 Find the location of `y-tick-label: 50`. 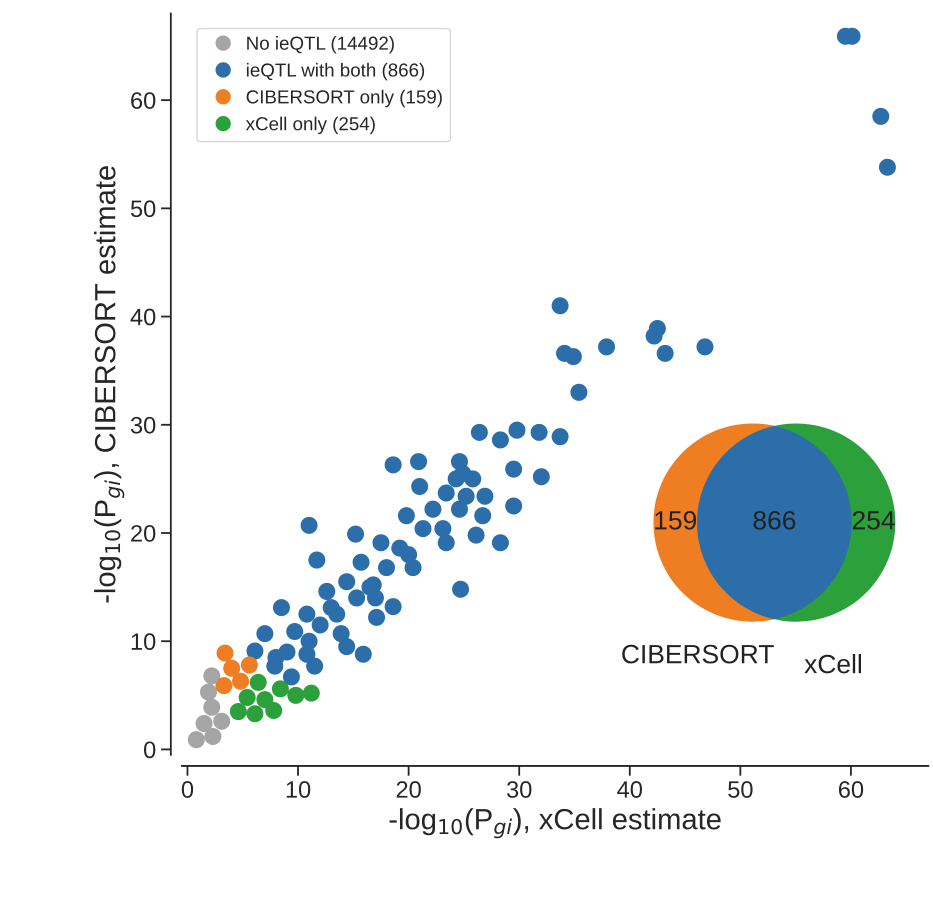

y-tick-label: 50 is located at coordinates (143, 209).